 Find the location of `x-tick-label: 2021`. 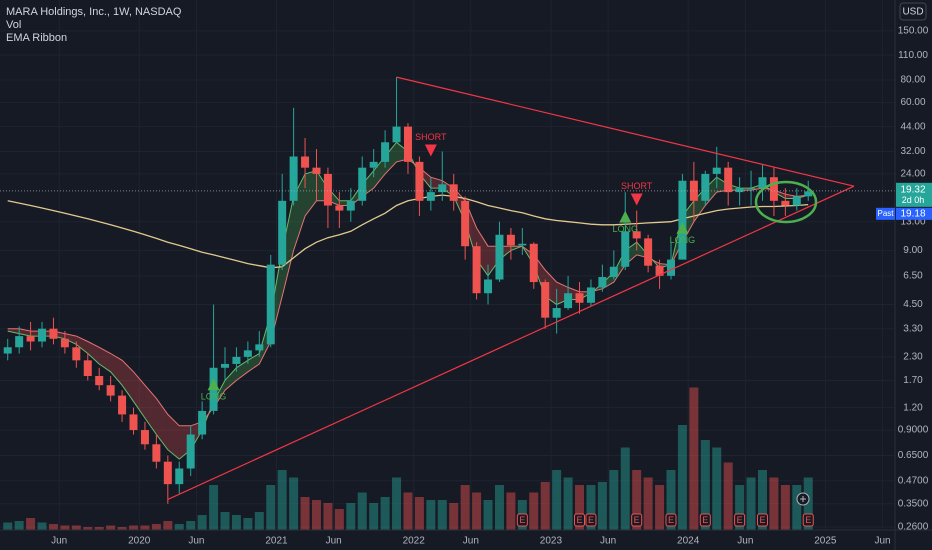

x-tick-label: 2021 is located at coordinates (276, 541).